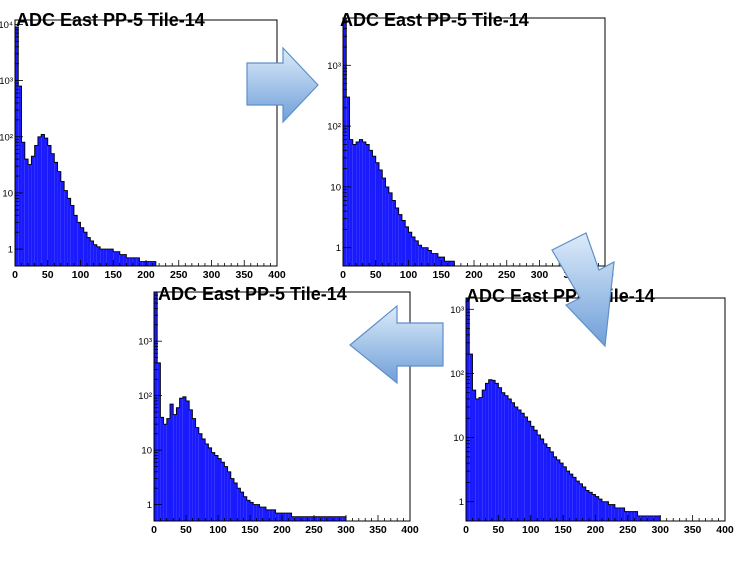 The width and height of the screenshot is (744, 563). Describe the element at coordinates (334, 66) in the screenshot. I see `y-tick-label: 10³` at that location.